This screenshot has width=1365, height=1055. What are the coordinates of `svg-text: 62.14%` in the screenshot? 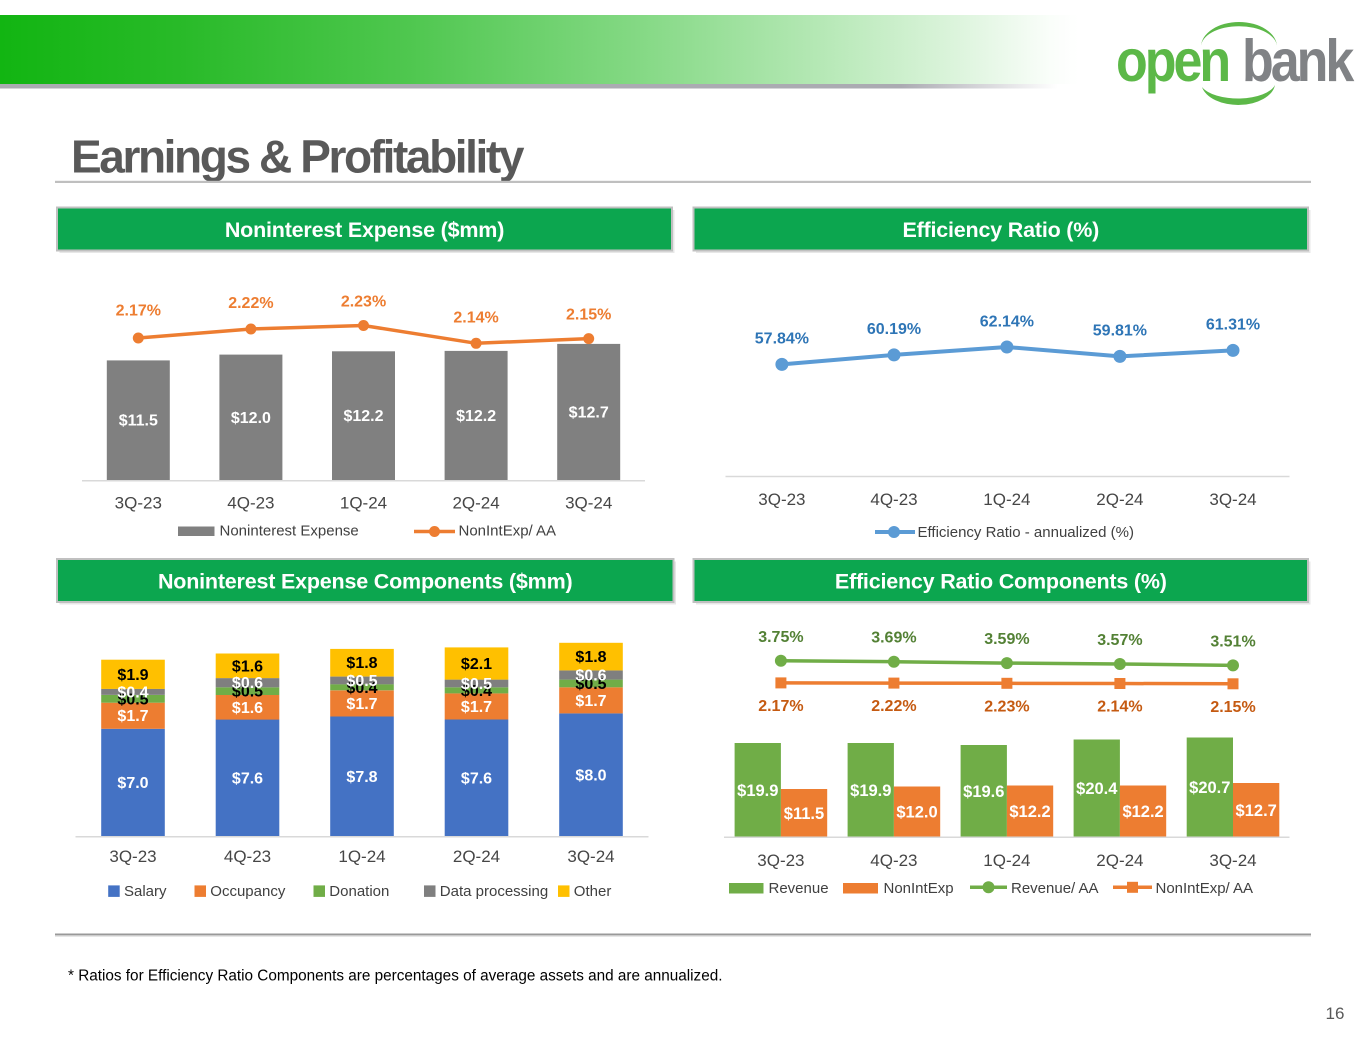 It's located at (1007, 321).